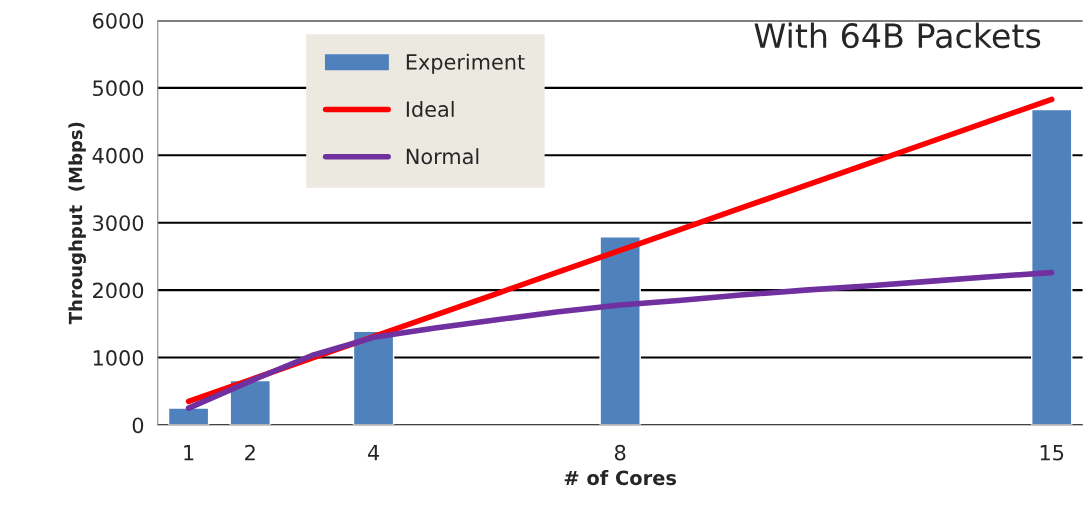 Image resolution: width=1088 pixels, height=512 pixels. What do you see at coordinates (118, 88) in the screenshot?
I see `y-tick-label: 5000` at bounding box center [118, 88].